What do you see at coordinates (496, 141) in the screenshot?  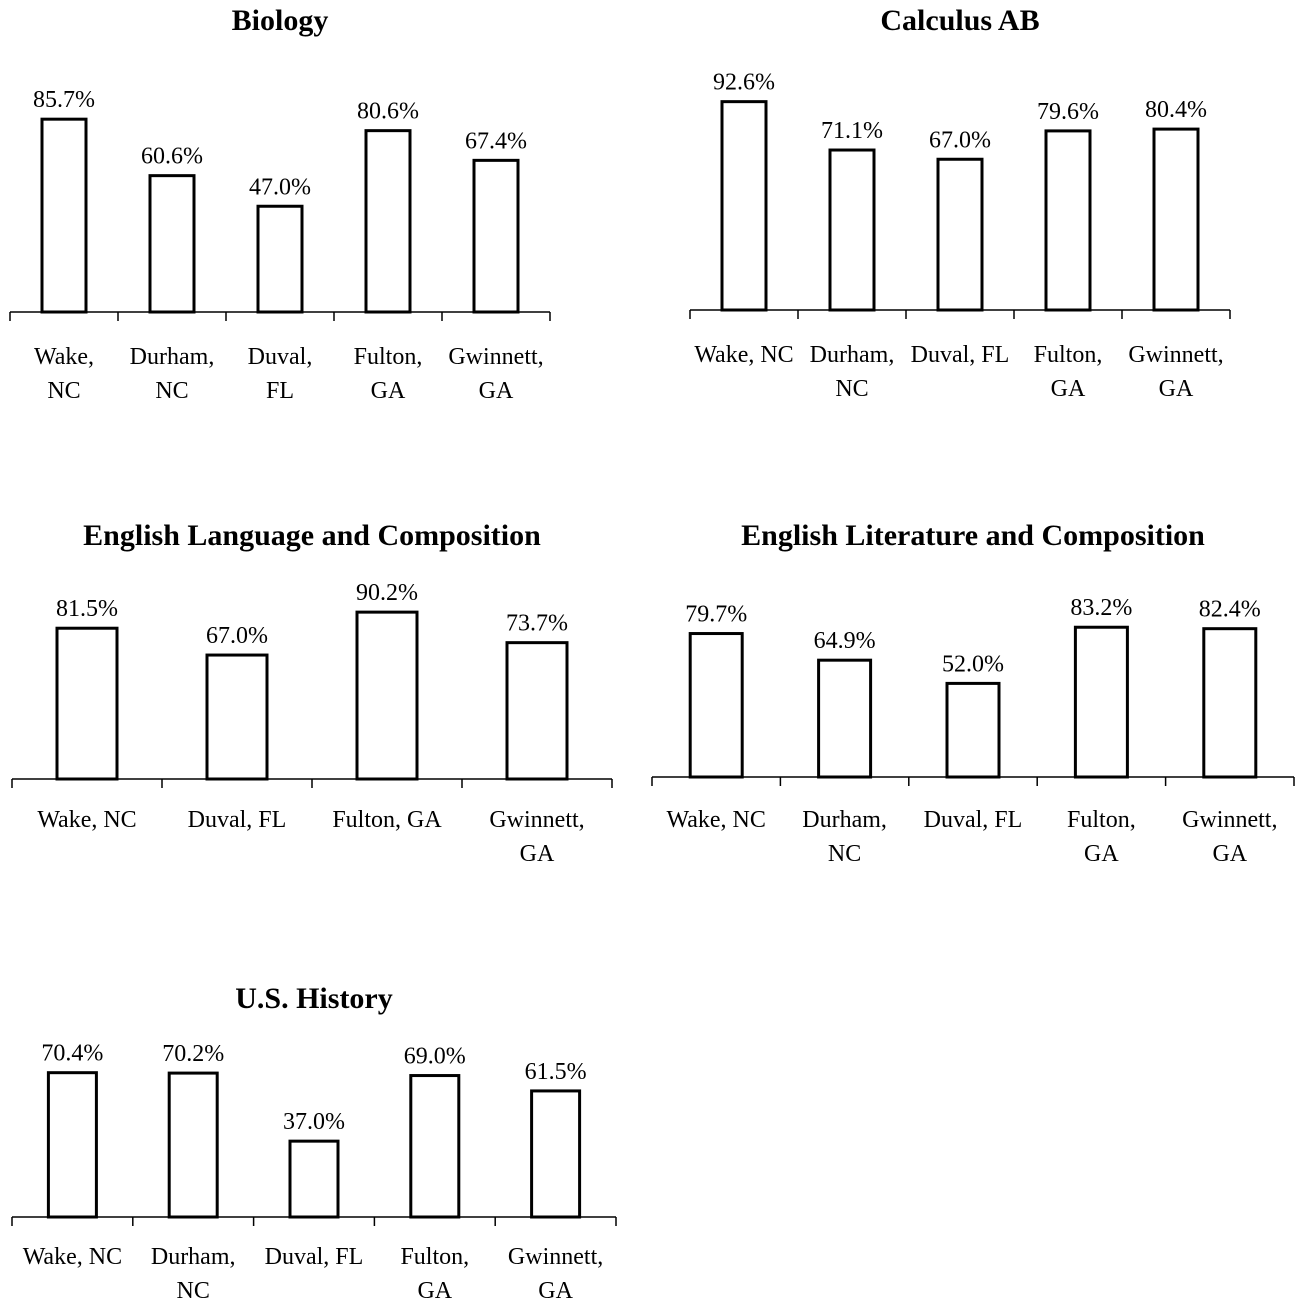 I see `data-label: 67.4%` at bounding box center [496, 141].